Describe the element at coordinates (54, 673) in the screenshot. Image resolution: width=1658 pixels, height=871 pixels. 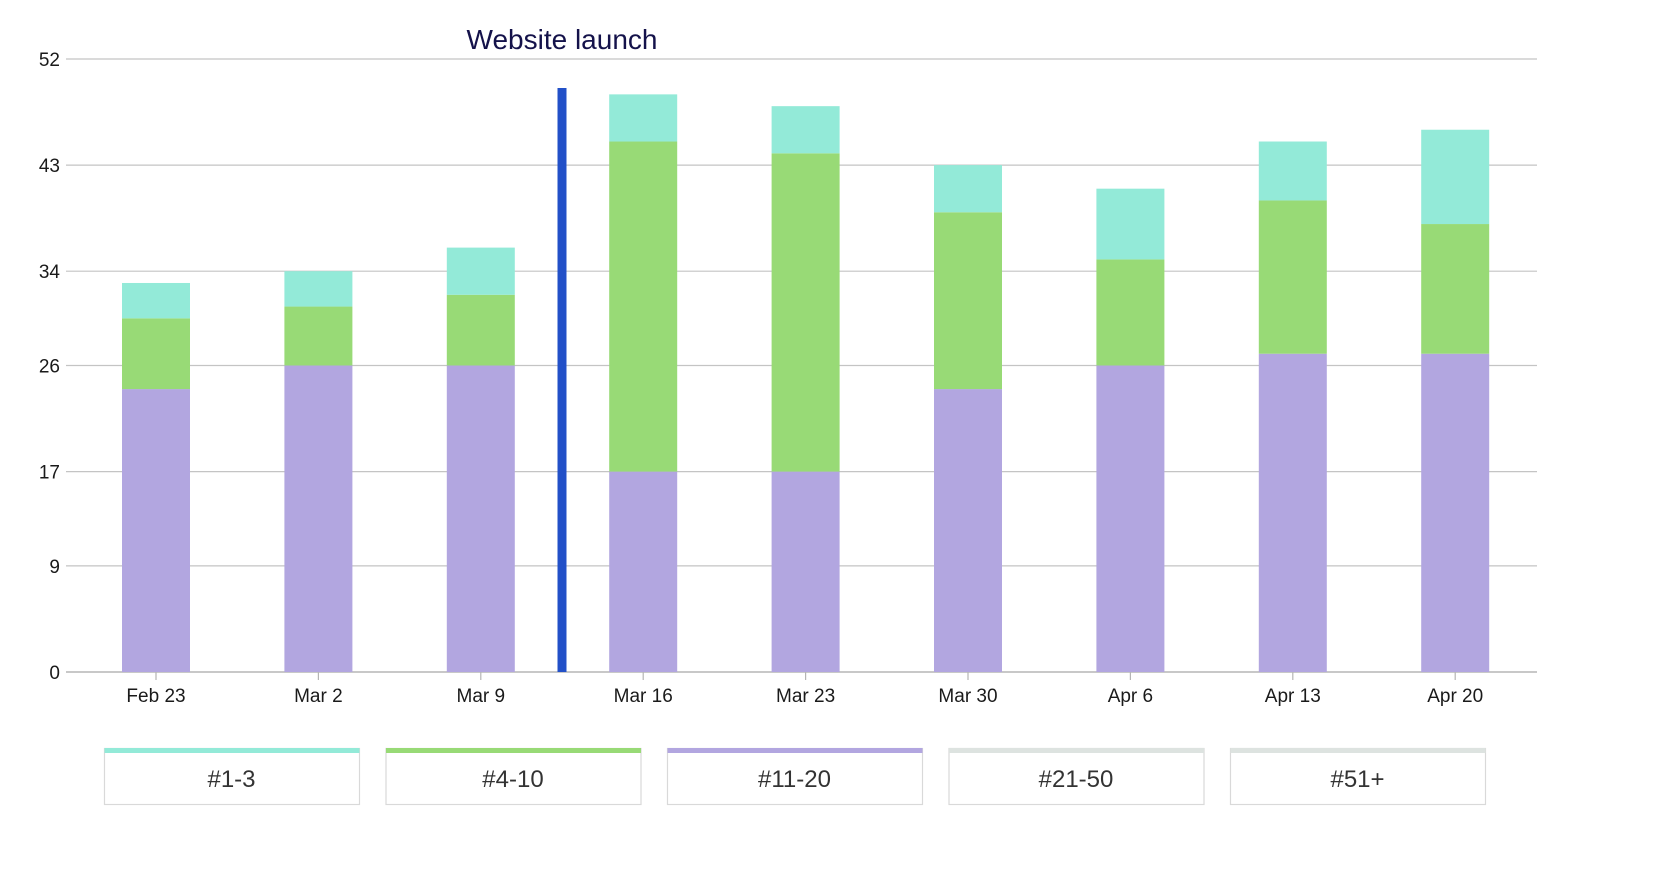
I see `y-tick-label: 0` at that location.